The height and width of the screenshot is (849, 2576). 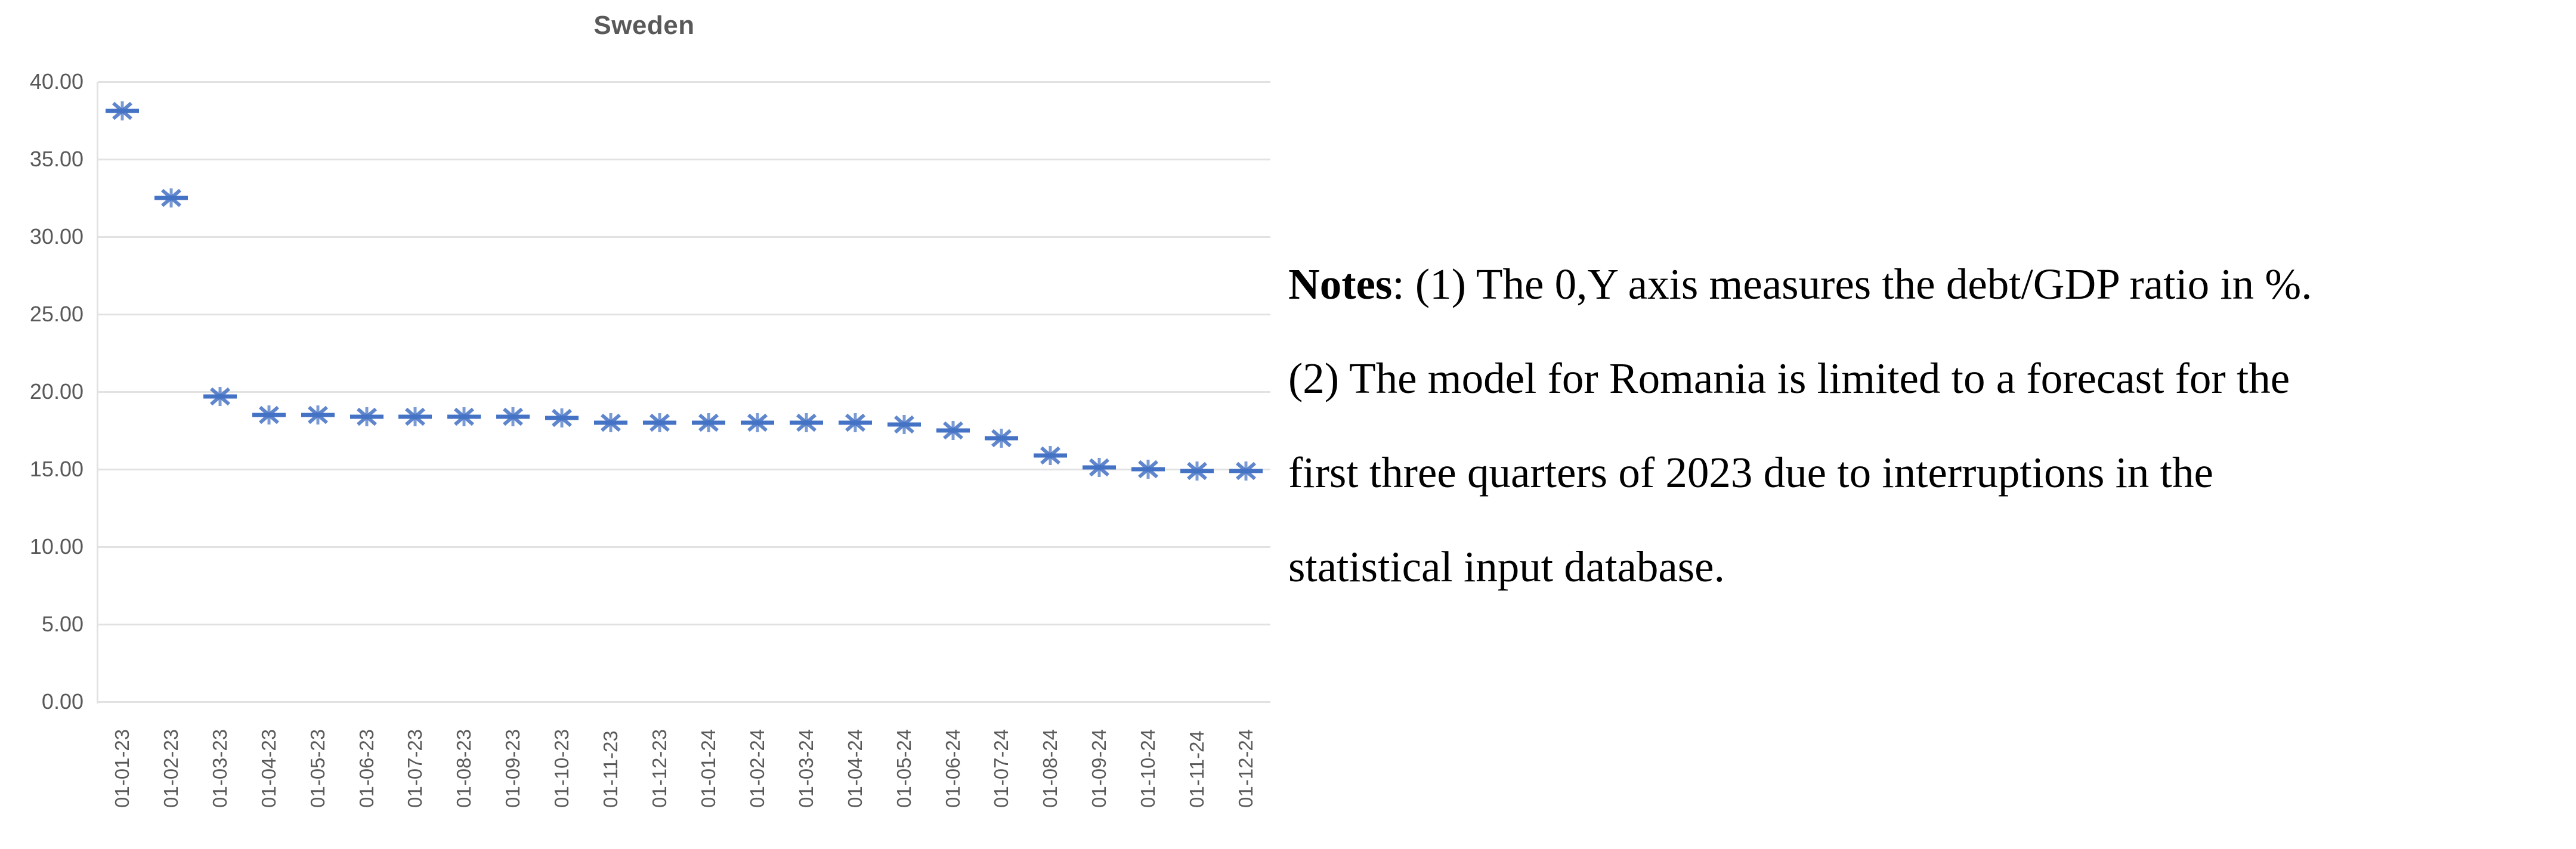 I want to click on gridline-y-10.00, so click(x=684, y=547).